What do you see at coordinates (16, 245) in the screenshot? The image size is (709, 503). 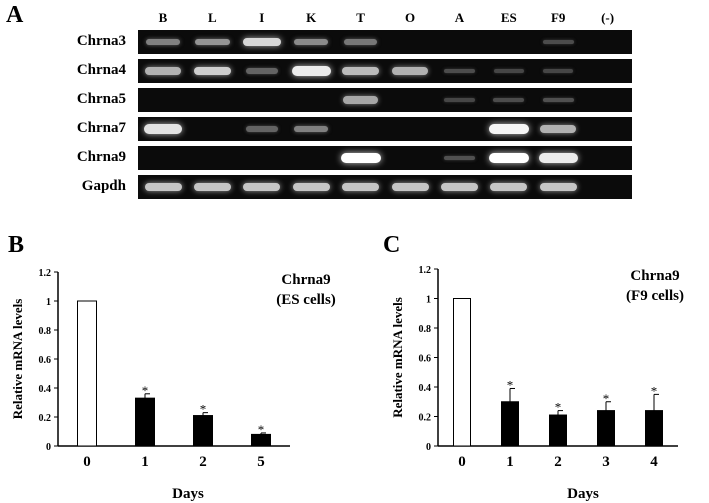 I see `panel-b-label: B` at bounding box center [16, 245].